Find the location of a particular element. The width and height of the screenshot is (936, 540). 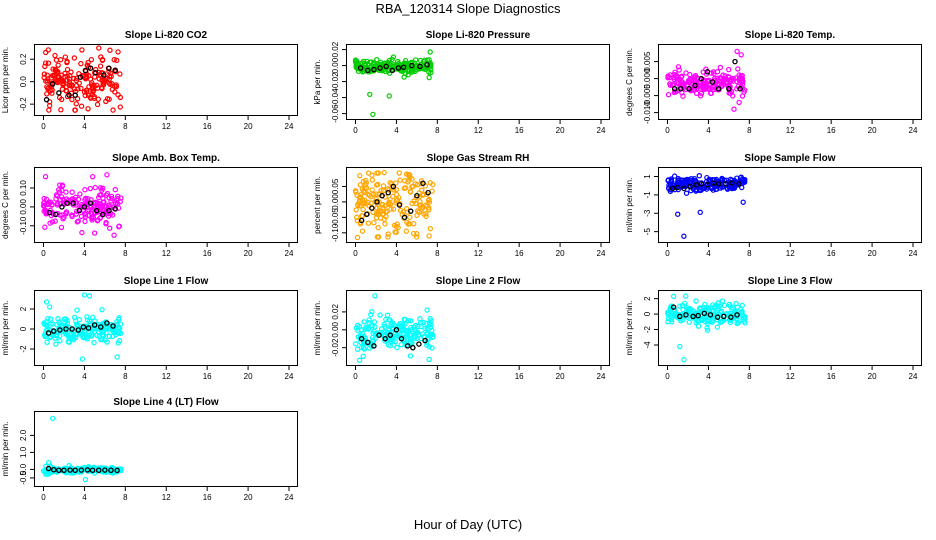

chart-title: Slope Line 2 Flow is located at coordinates (478, 281).